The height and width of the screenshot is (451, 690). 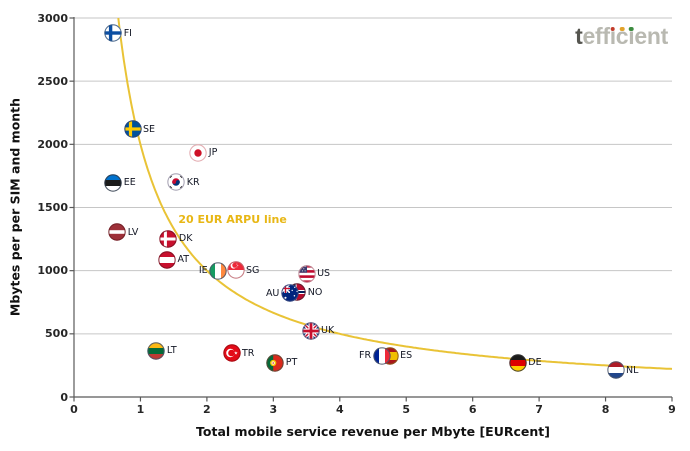 I want to click on flag-sg-icon, so click(x=235, y=270).